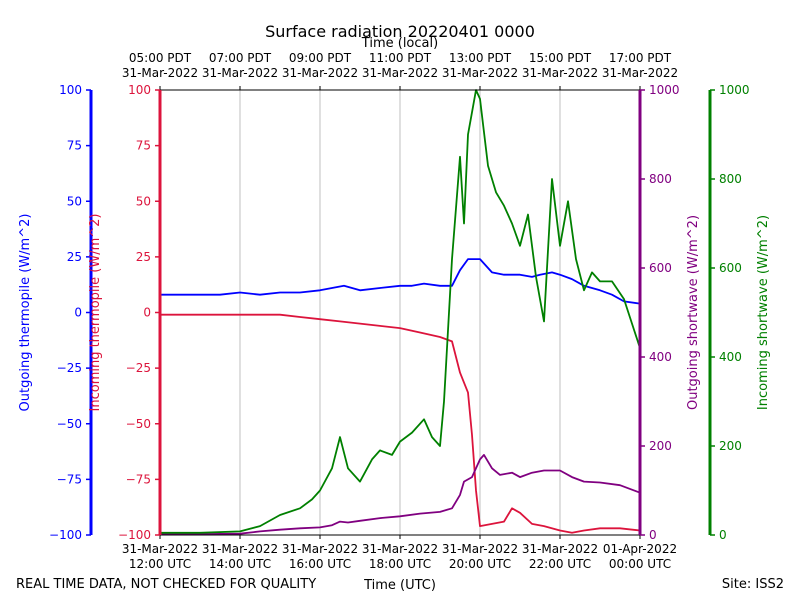 This screenshot has height=600, width=800. Describe the element at coordinates (480, 58) in the screenshot. I see `top-tick-label-time: 13:00 PDT` at that location.